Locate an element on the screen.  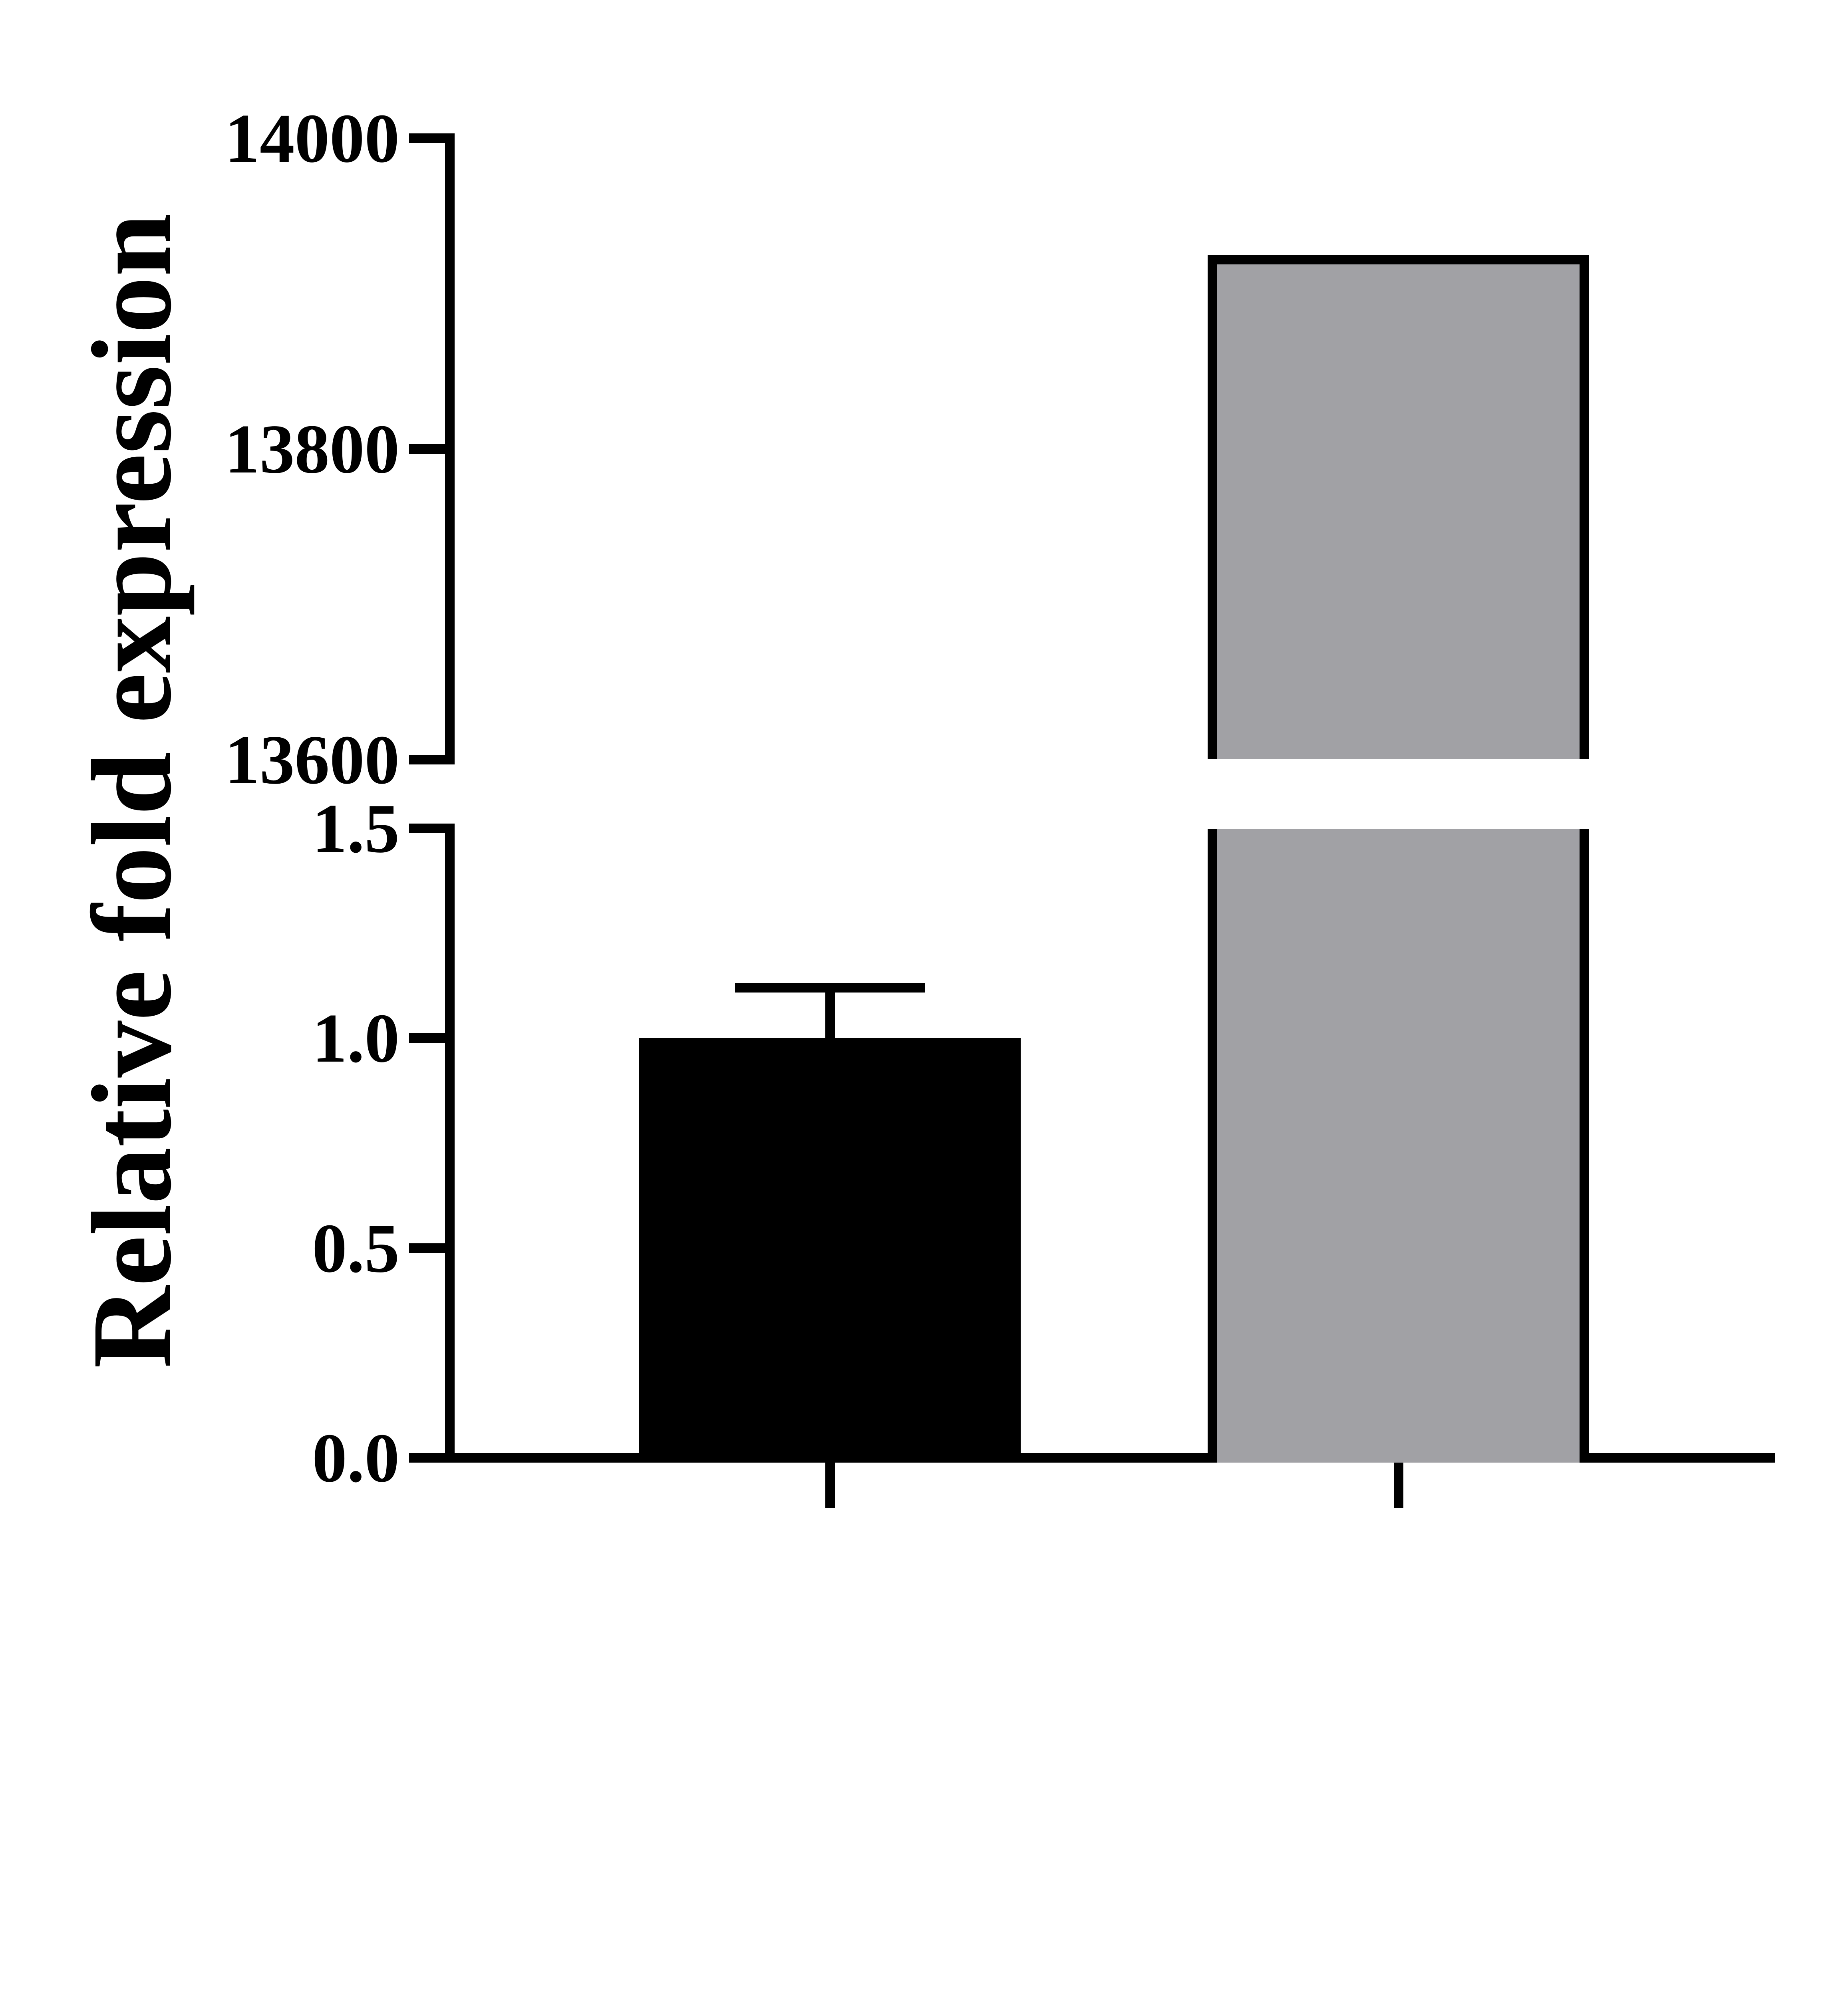
bar-0-rect is located at coordinates (830, 1250).